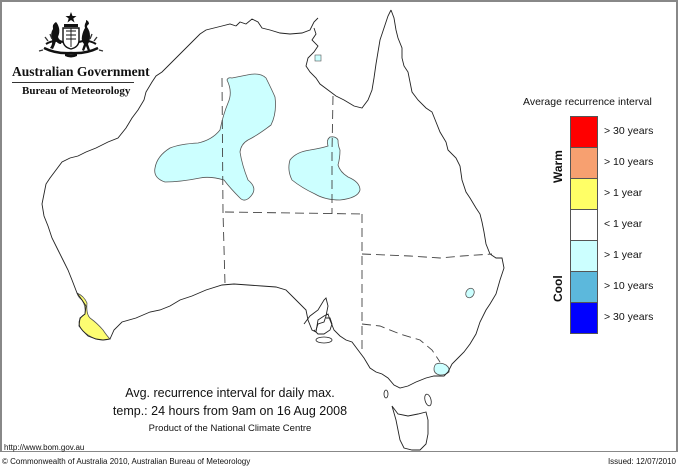 Image resolution: width=680 pixels, height=467 pixels. What do you see at coordinates (428, 400) in the screenshot?
I see `flinders-island` at bounding box center [428, 400].